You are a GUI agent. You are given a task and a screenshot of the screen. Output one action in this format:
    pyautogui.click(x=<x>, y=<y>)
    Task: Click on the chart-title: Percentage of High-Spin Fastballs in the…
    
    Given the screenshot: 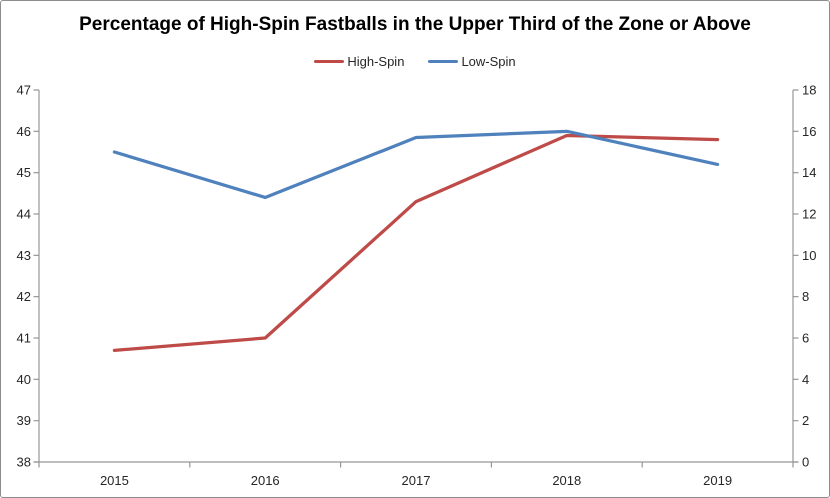 What is the action you would take?
    pyautogui.click(x=415, y=24)
    